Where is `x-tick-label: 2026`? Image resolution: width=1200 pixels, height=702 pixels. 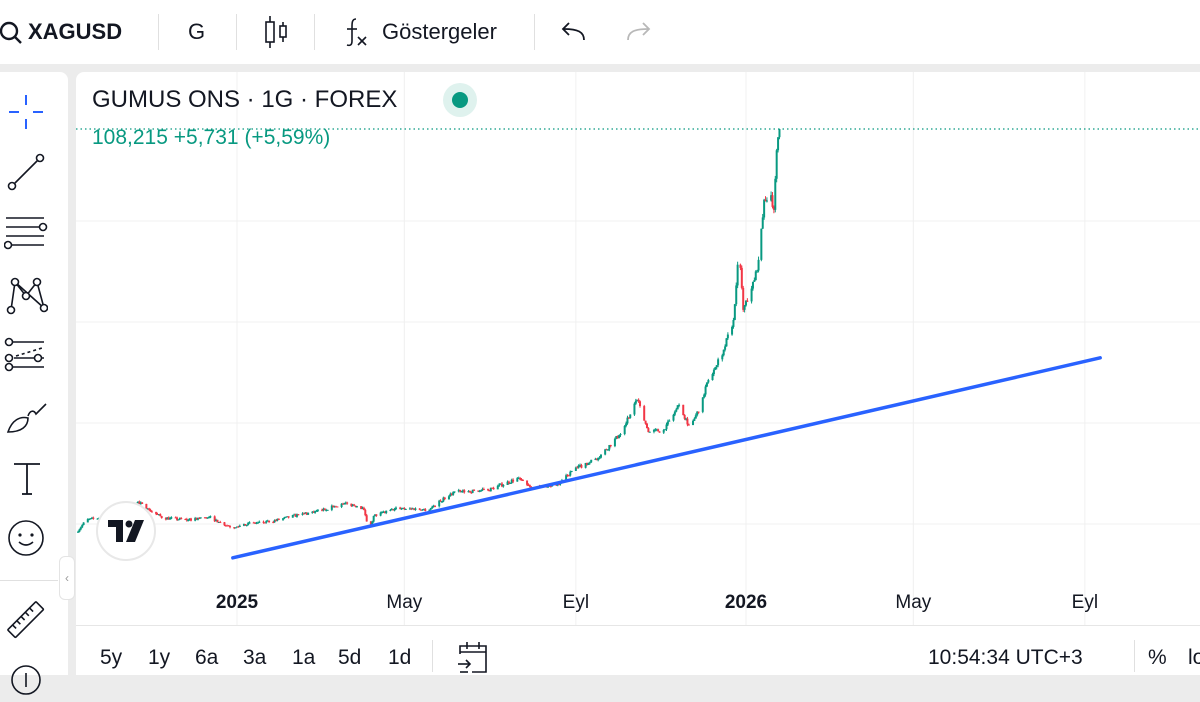
x-tick-label: 2026 is located at coordinates (746, 602).